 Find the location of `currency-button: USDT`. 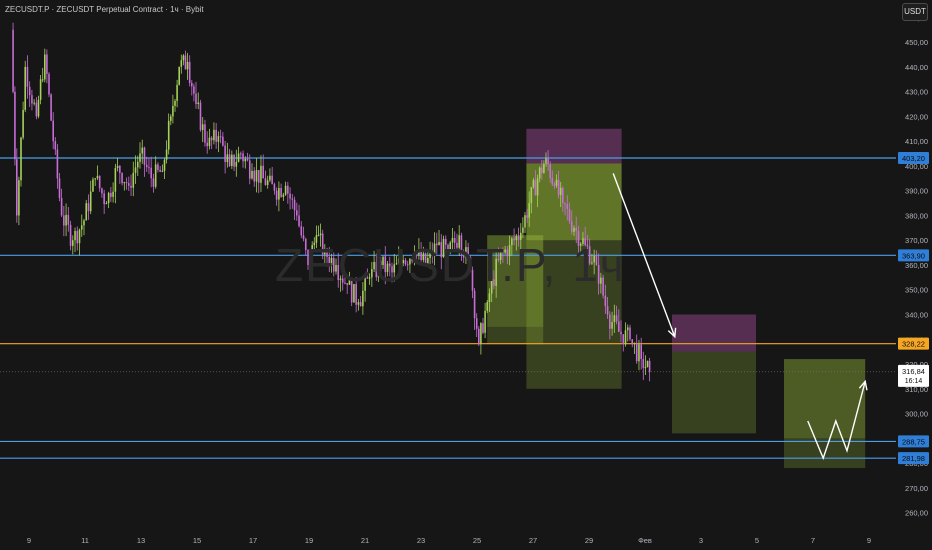

currency-button: USDT is located at coordinates (915, 12).